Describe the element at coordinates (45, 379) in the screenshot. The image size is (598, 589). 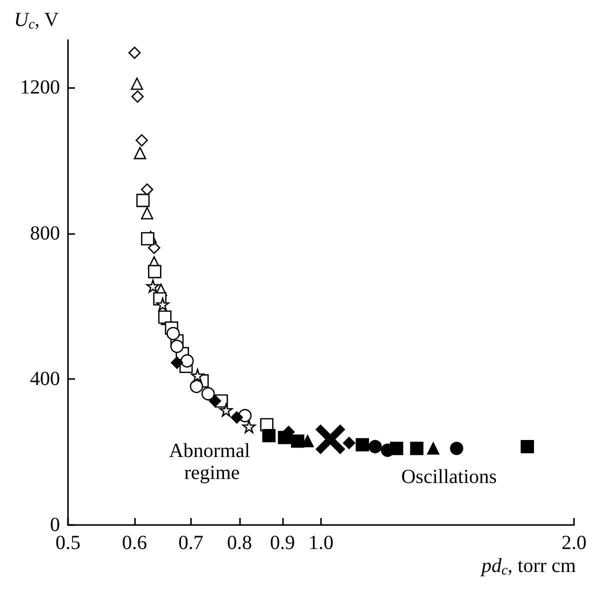
I see `y-tick-label: 400` at that location.